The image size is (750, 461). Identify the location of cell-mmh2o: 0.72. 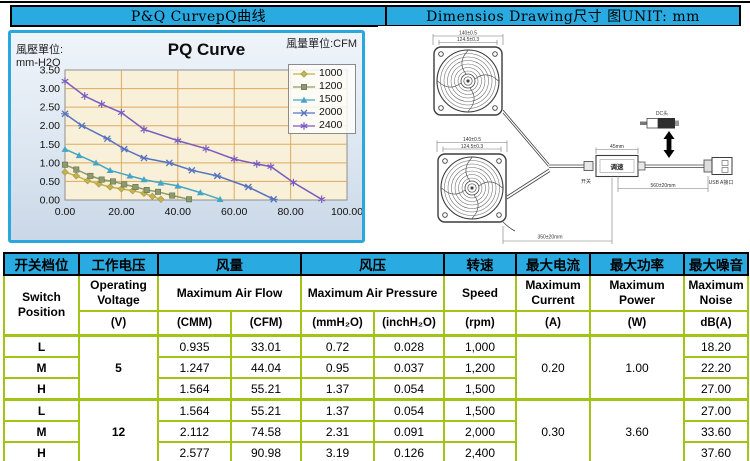
(337, 346).